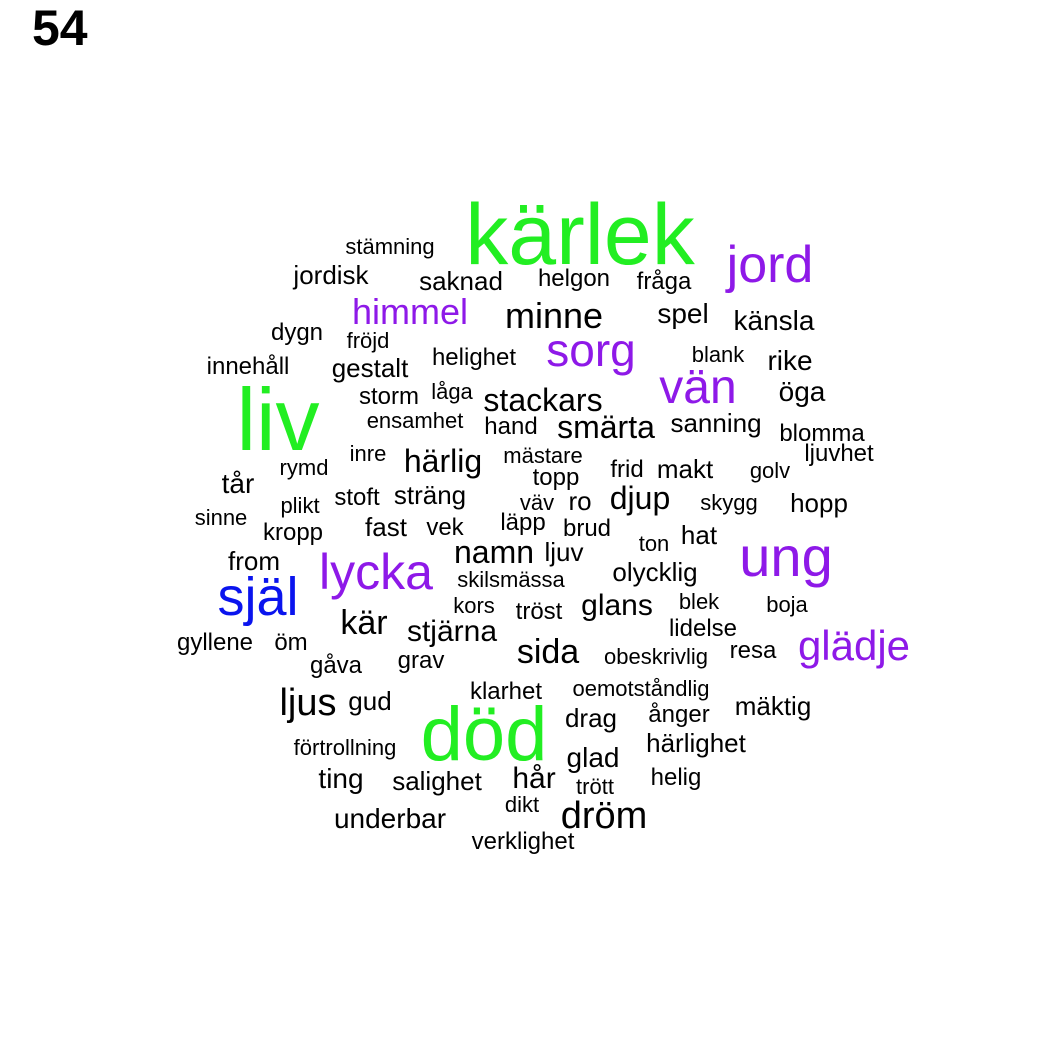 Image resolution: width=1050 pixels, height=1050 pixels. Describe the element at coordinates (703, 628) in the screenshot. I see `word-lidelse: lidelse` at that location.